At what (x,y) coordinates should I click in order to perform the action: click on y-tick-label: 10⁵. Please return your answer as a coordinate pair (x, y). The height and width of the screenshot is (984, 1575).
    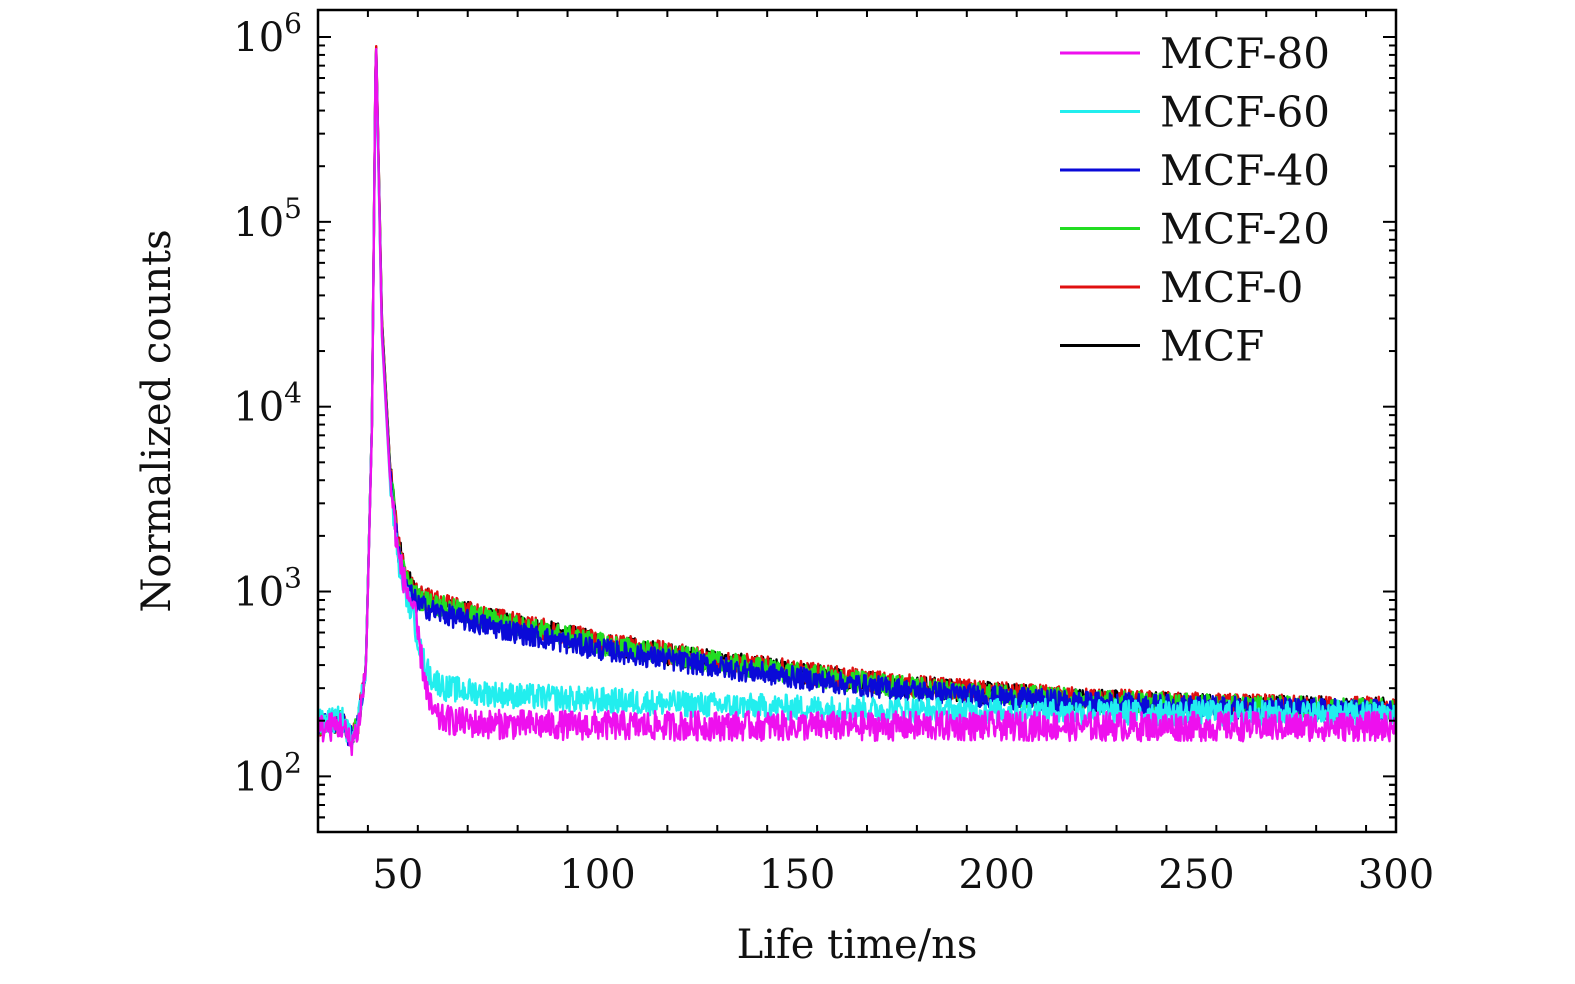
    Looking at the image, I should click on (267, 219).